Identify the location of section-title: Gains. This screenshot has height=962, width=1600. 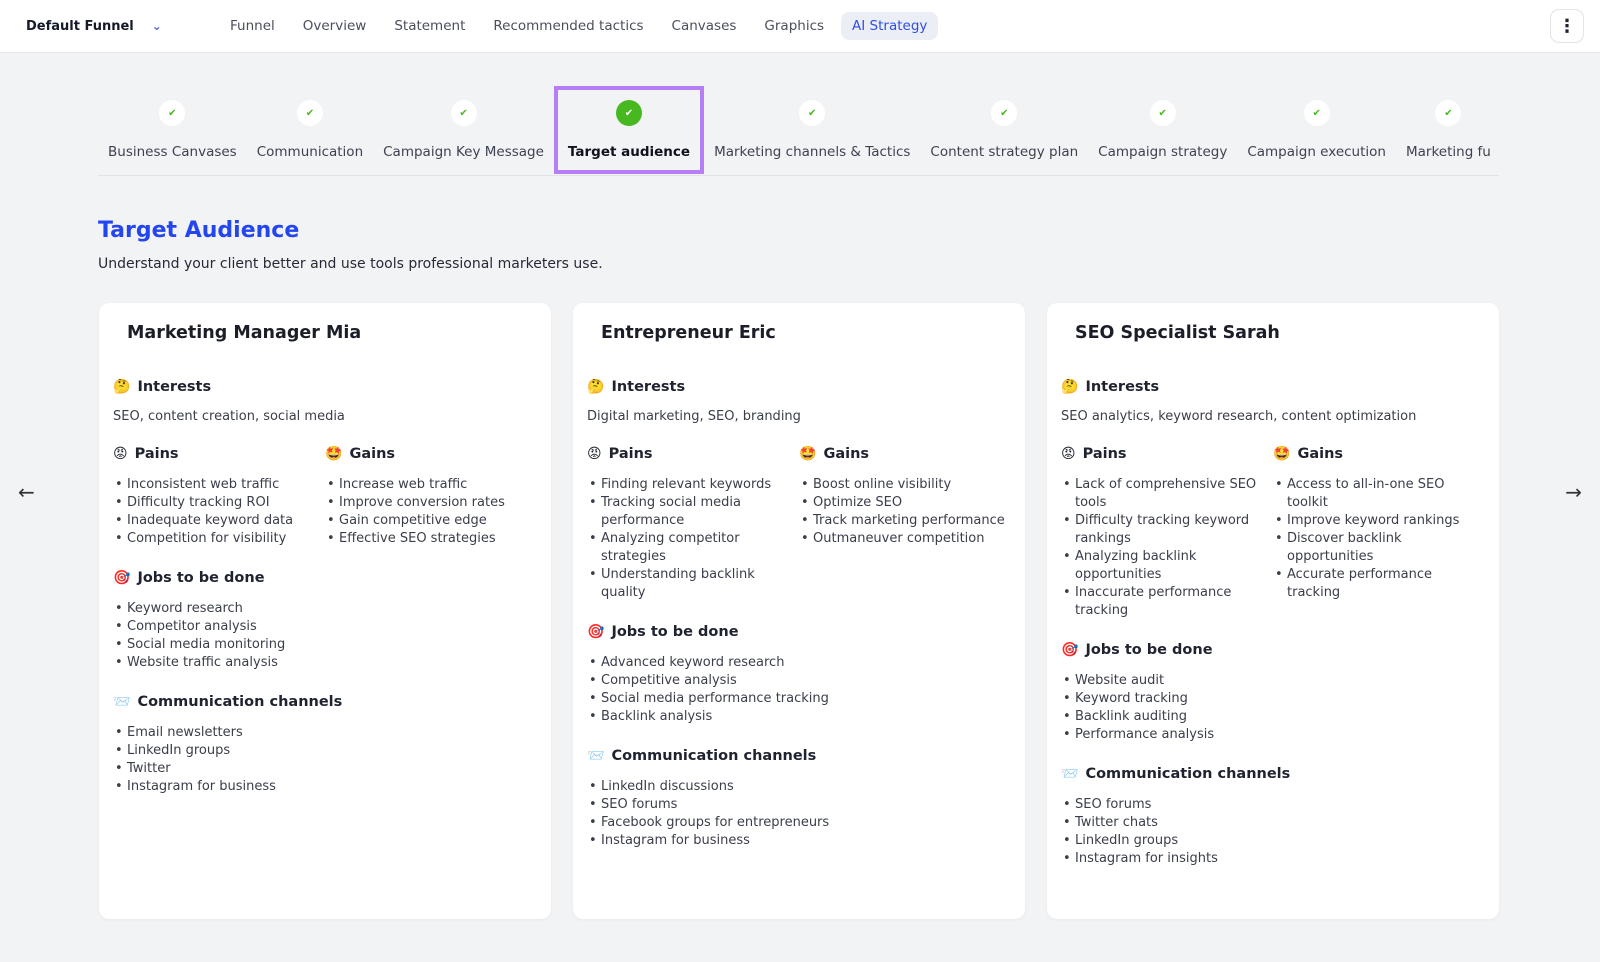
(846, 454).